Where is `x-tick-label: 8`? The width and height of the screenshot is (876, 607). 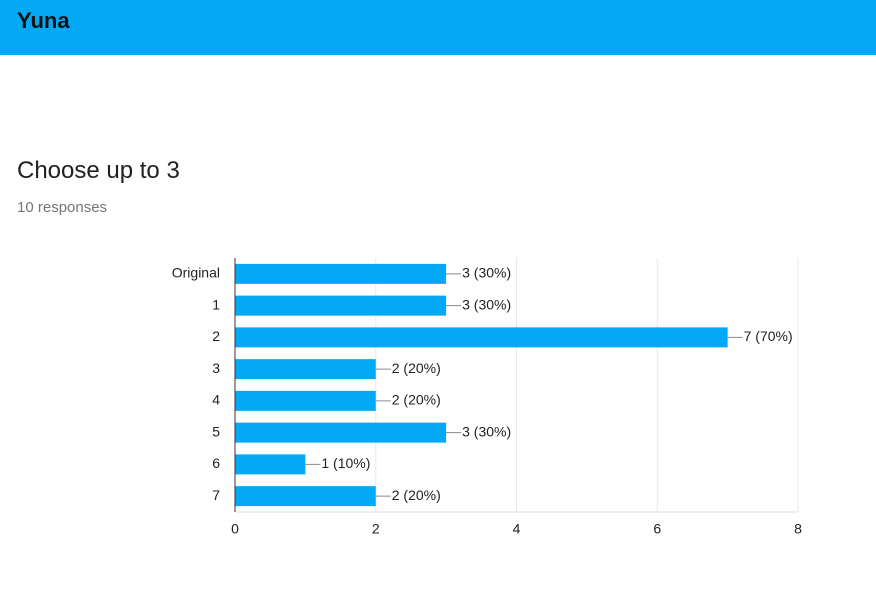 x-tick-label: 8 is located at coordinates (798, 529).